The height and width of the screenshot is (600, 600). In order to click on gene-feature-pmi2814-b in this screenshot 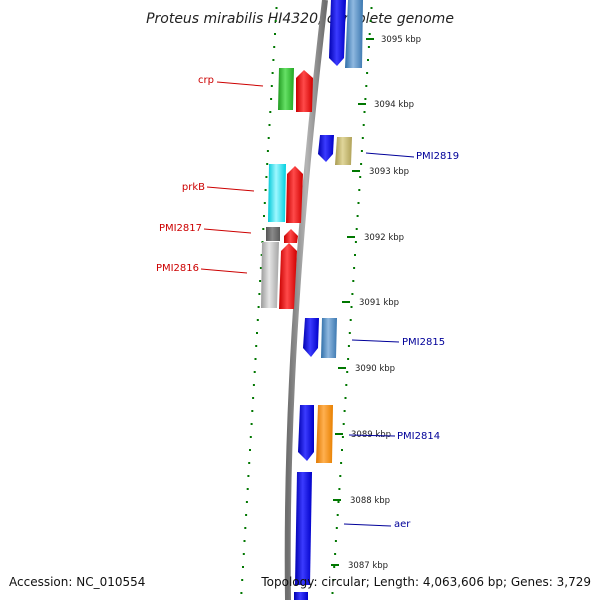, I will do `click(324, 434)`.